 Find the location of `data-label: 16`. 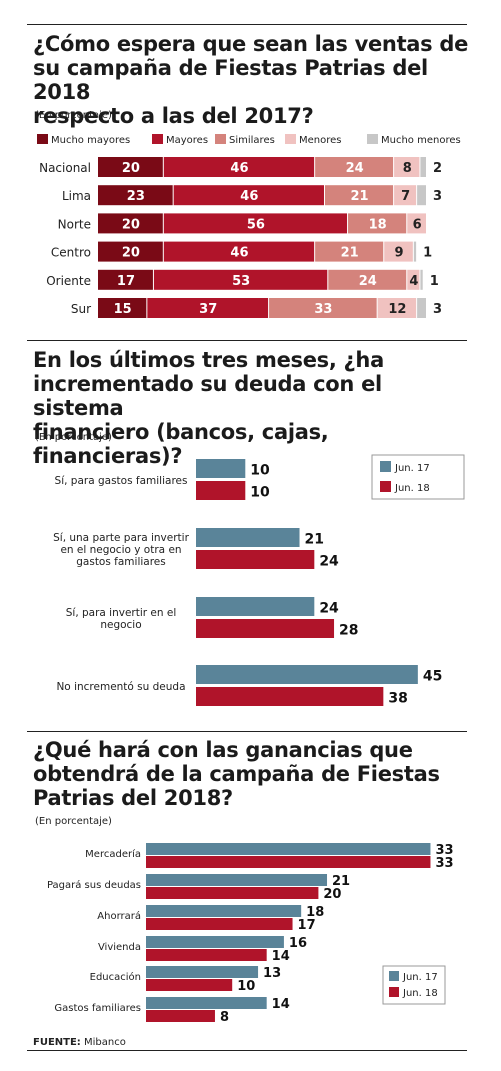

data-label: 16 is located at coordinates (298, 943).